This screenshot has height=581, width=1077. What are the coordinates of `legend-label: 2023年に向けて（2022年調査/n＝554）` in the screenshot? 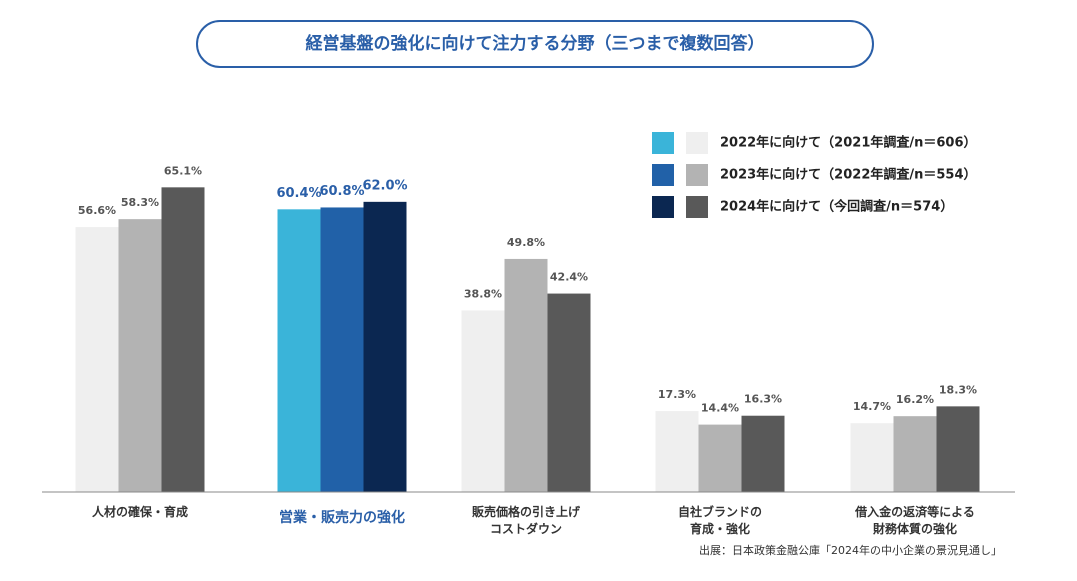 It's located at (848, 175).